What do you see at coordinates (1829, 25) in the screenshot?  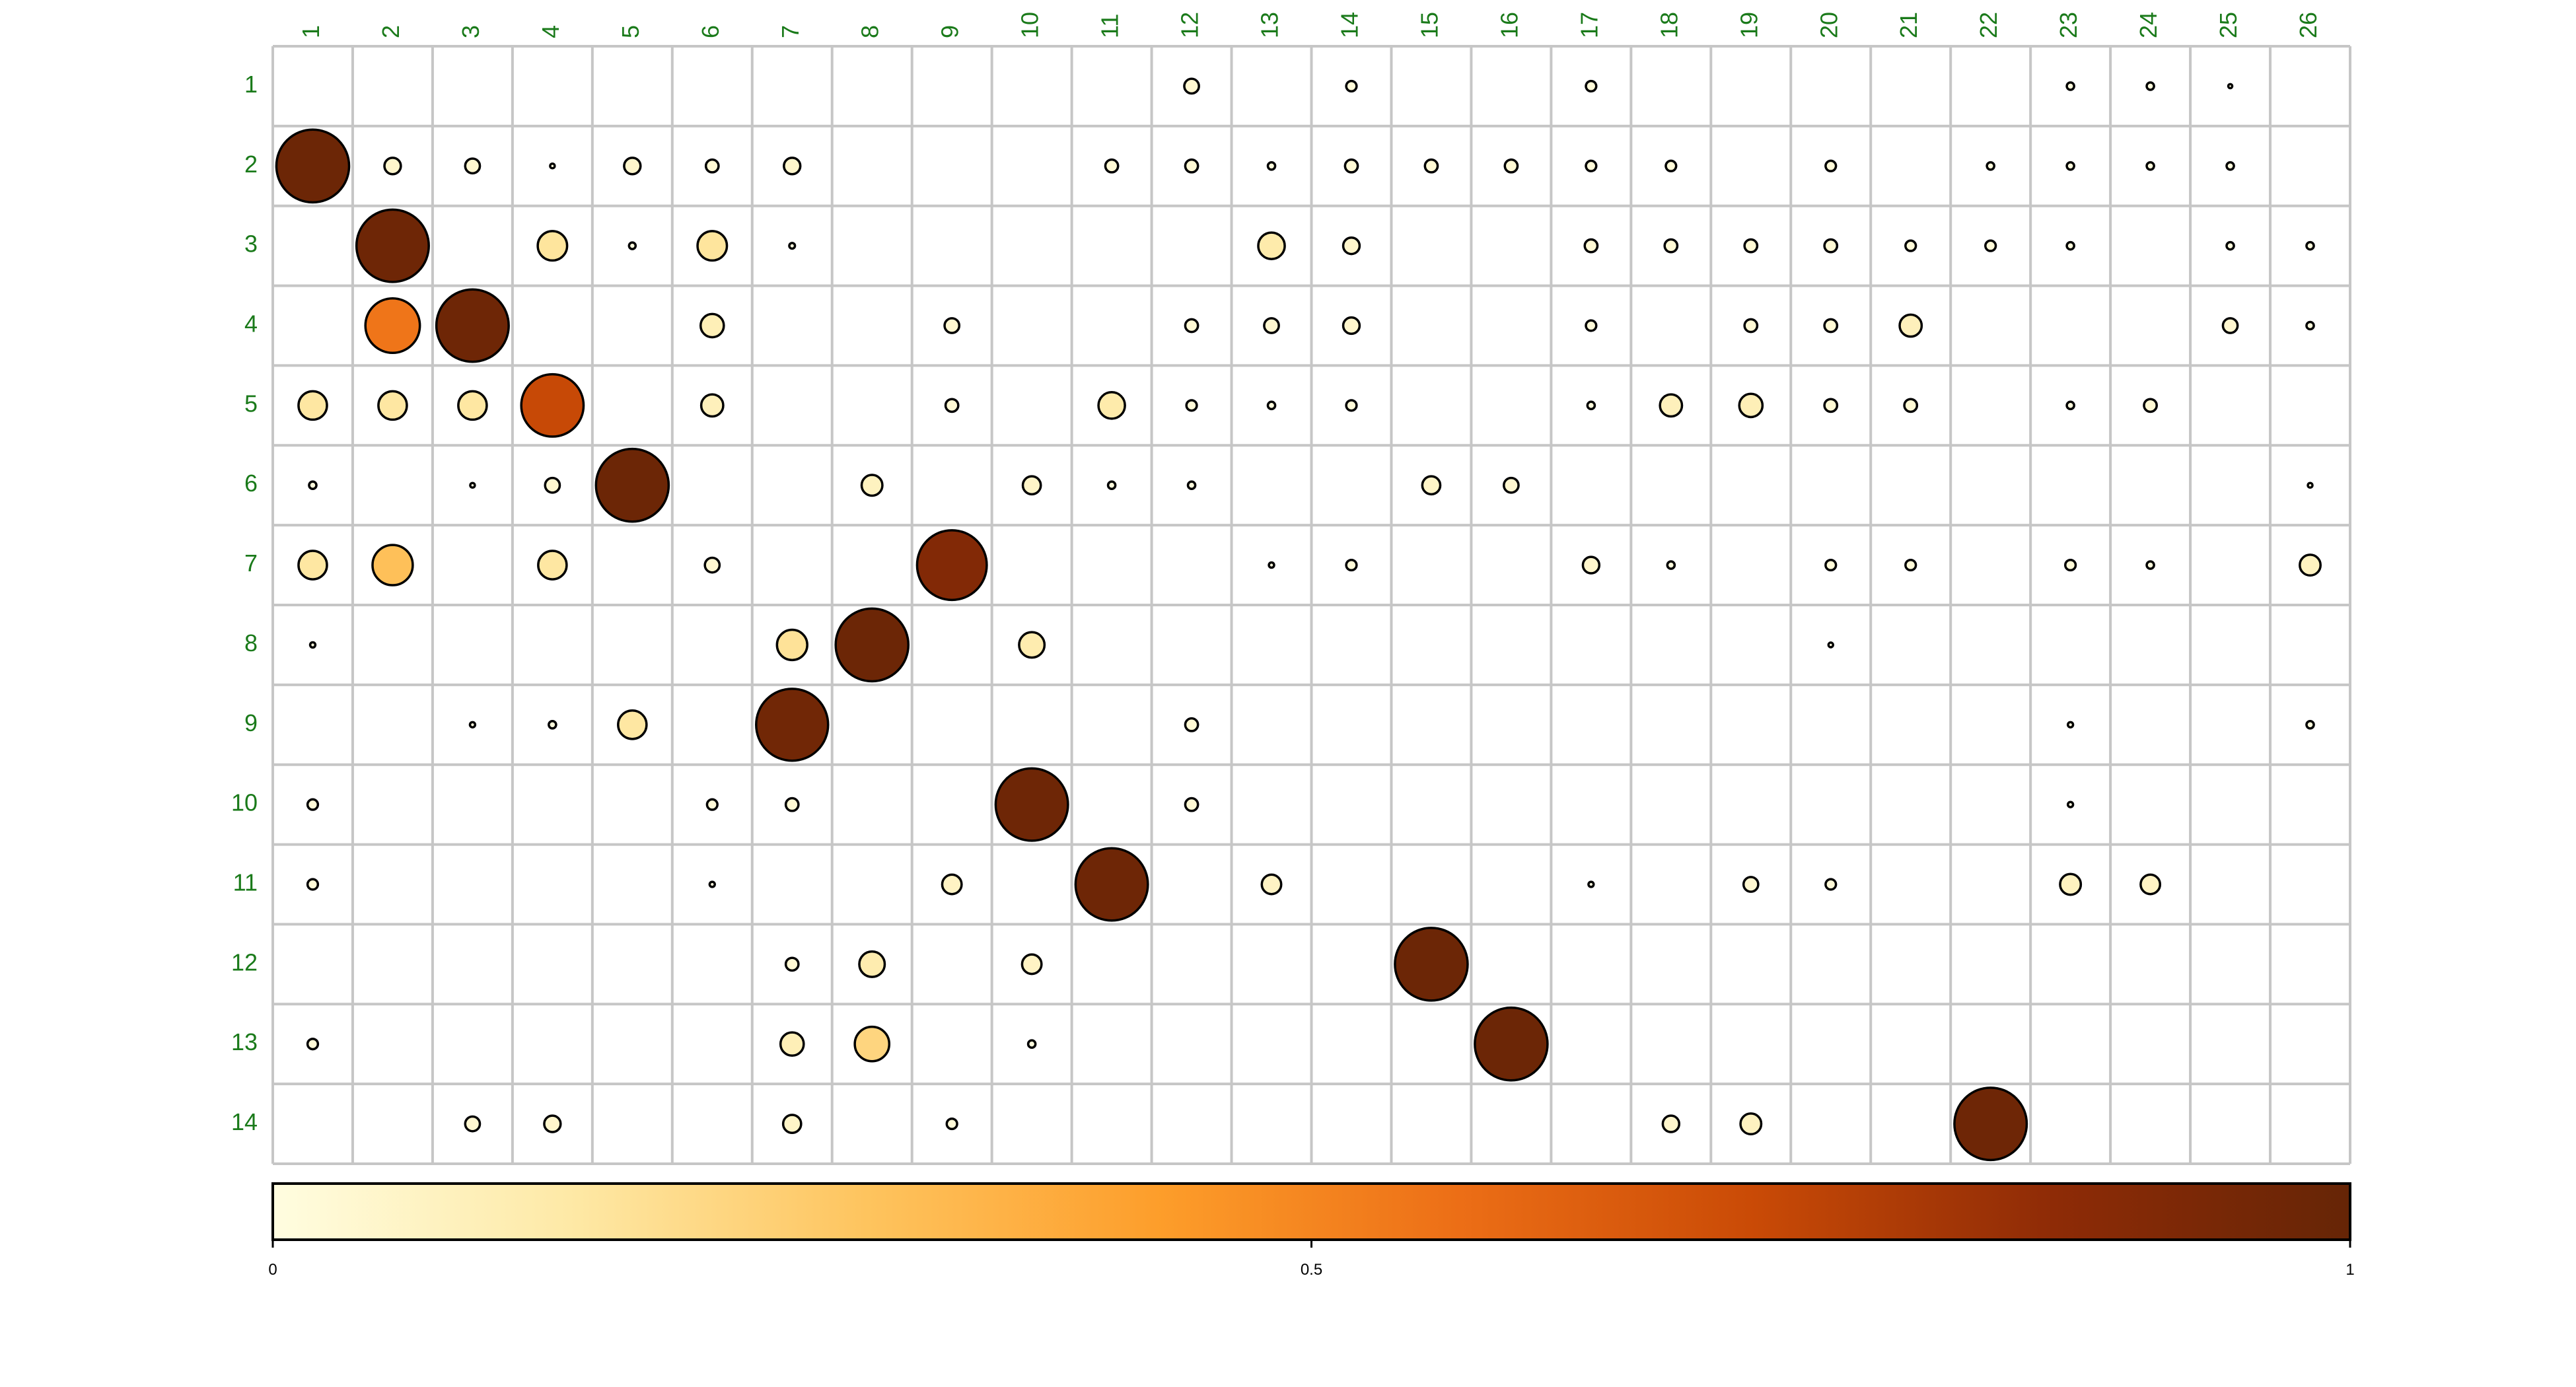 I see `column-label: 20` at bounding box center [1829, 25].